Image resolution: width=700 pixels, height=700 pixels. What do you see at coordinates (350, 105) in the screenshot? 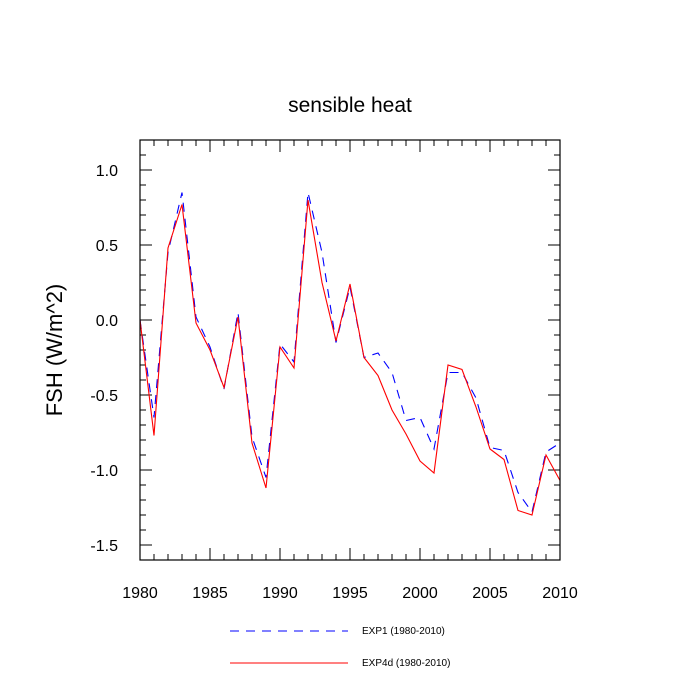
I see `chart-title: sensible heat` at bounding box center [350, 105].